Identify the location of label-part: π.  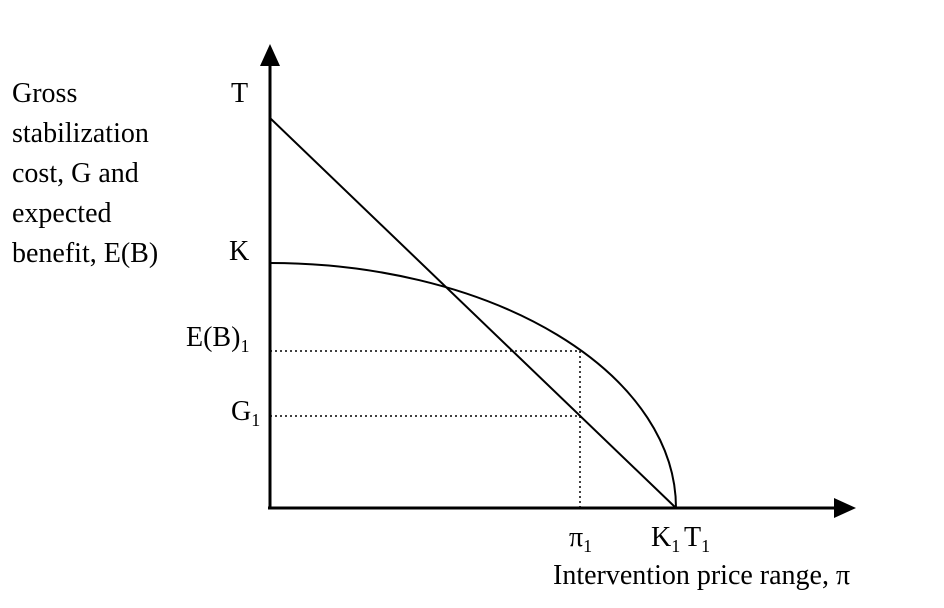
(576, 537).